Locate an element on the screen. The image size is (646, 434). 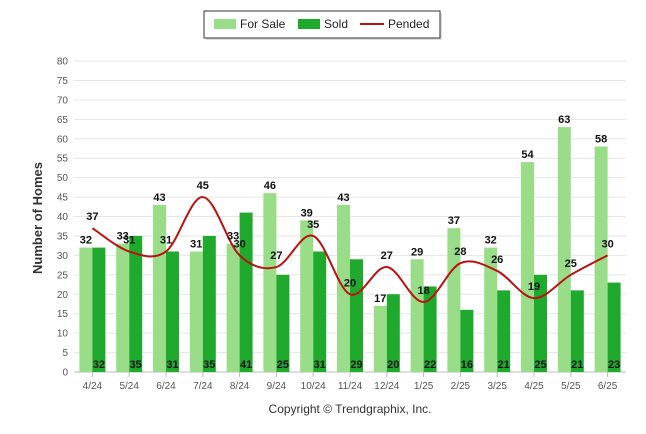
label-sold: 41 is located at coordinates (246, 365).